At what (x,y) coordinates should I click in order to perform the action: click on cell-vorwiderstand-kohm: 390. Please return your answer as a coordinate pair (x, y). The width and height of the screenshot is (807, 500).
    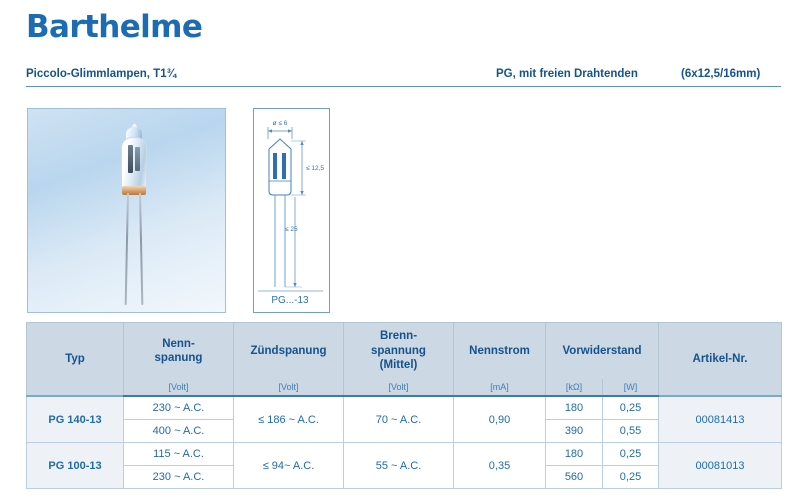
    Looking at the image, I should click on (574, 431).